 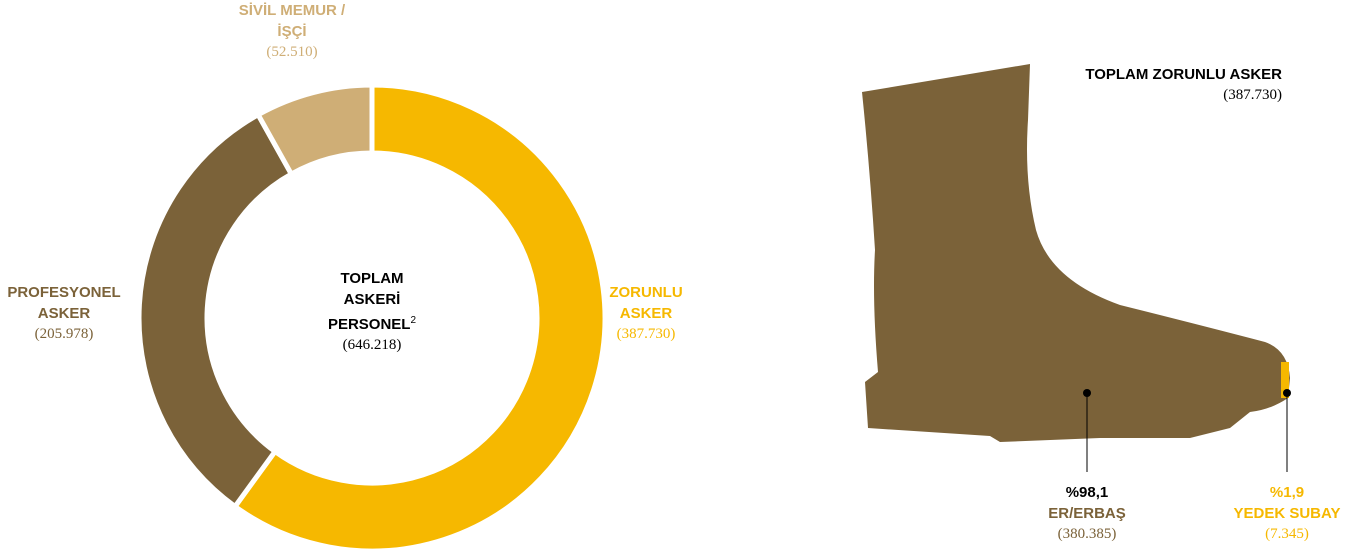 I want to click on center-title: TOPLAM ASKERİ PERSONEL2, so click(x=372, y=301).